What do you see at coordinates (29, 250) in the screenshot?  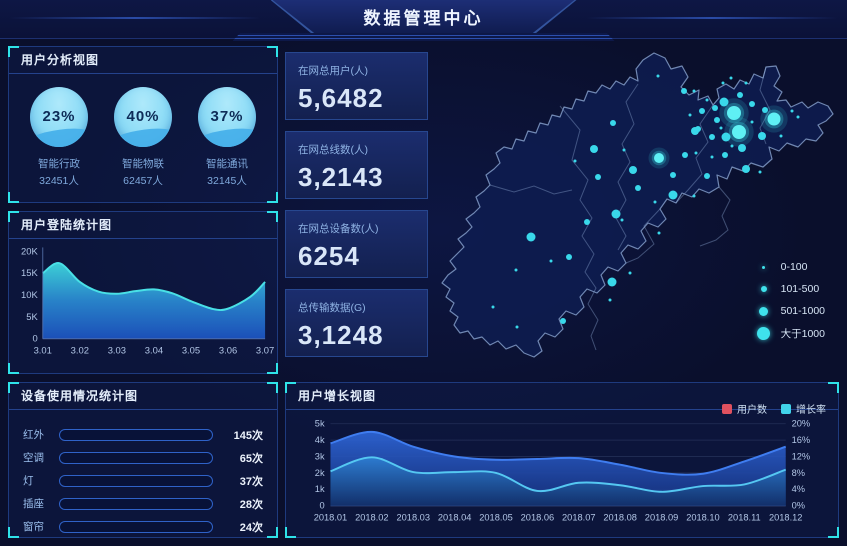 I see `y-axis-label: 20K` at bounding box center [29, 250].